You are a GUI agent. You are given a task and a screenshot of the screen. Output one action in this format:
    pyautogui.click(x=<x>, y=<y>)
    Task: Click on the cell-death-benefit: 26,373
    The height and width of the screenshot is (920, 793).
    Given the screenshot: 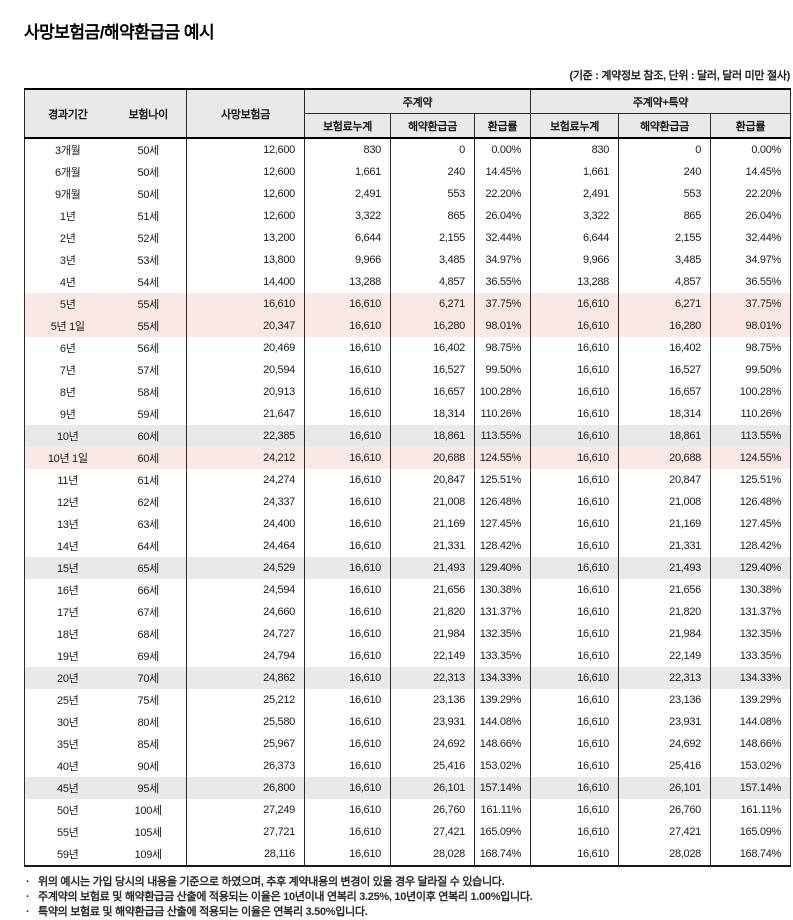 What is the action you would take?
    pyautogui.click(x=245, y=766)
    